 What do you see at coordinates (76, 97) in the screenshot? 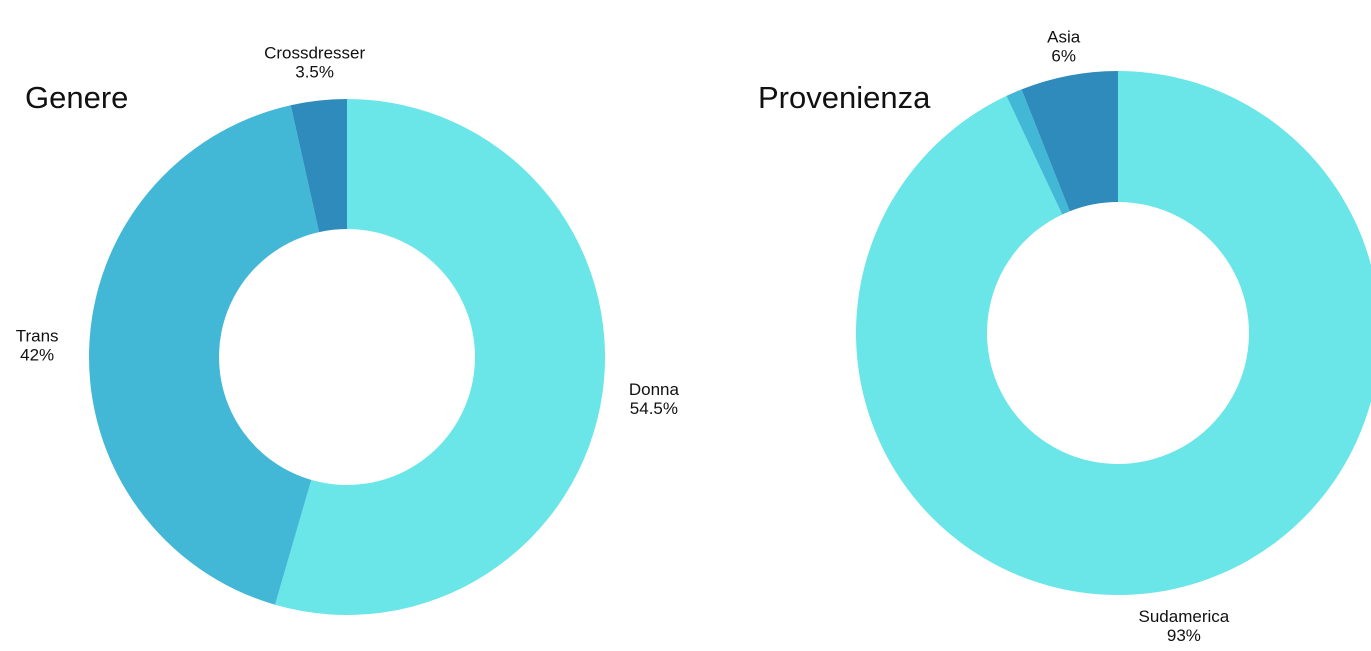
I see `chart-title: Genere` at bounding box center [76, 97].